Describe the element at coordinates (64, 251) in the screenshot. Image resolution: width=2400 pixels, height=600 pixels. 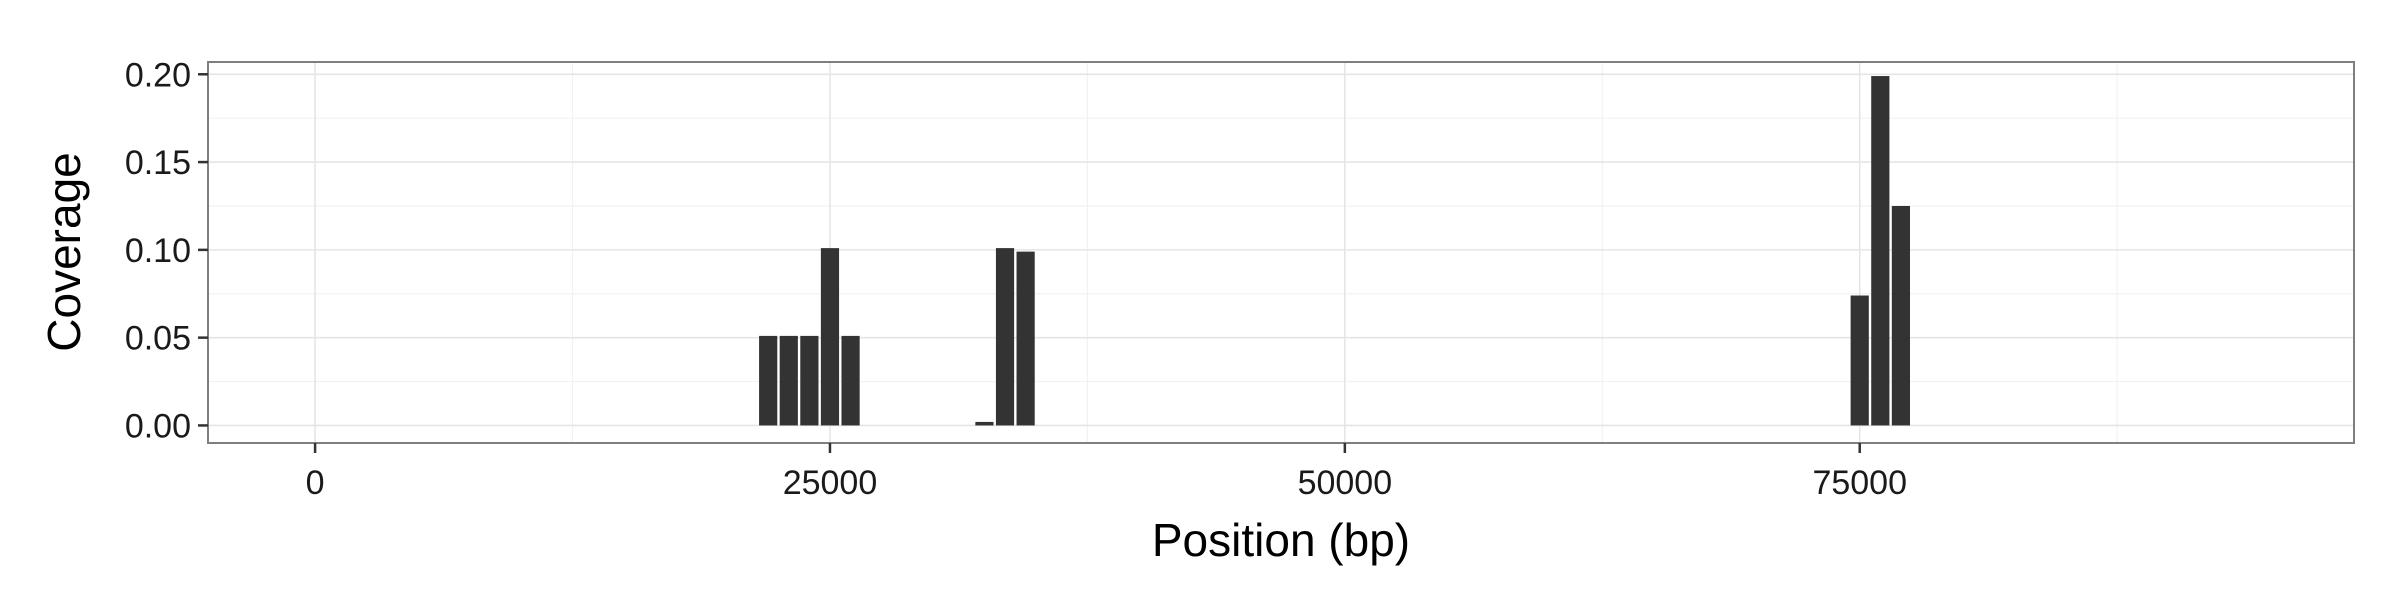
I see `y-axis-title: Coverage` at that location.